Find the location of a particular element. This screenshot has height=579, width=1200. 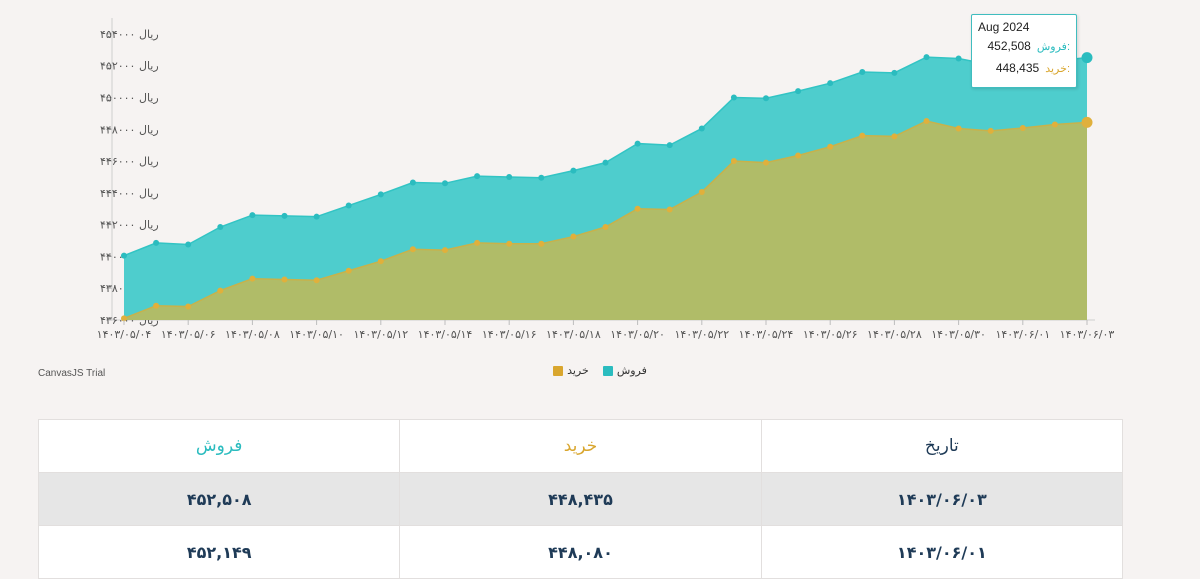

legend-label-buy: خرید is located at coordinates (578, 370).